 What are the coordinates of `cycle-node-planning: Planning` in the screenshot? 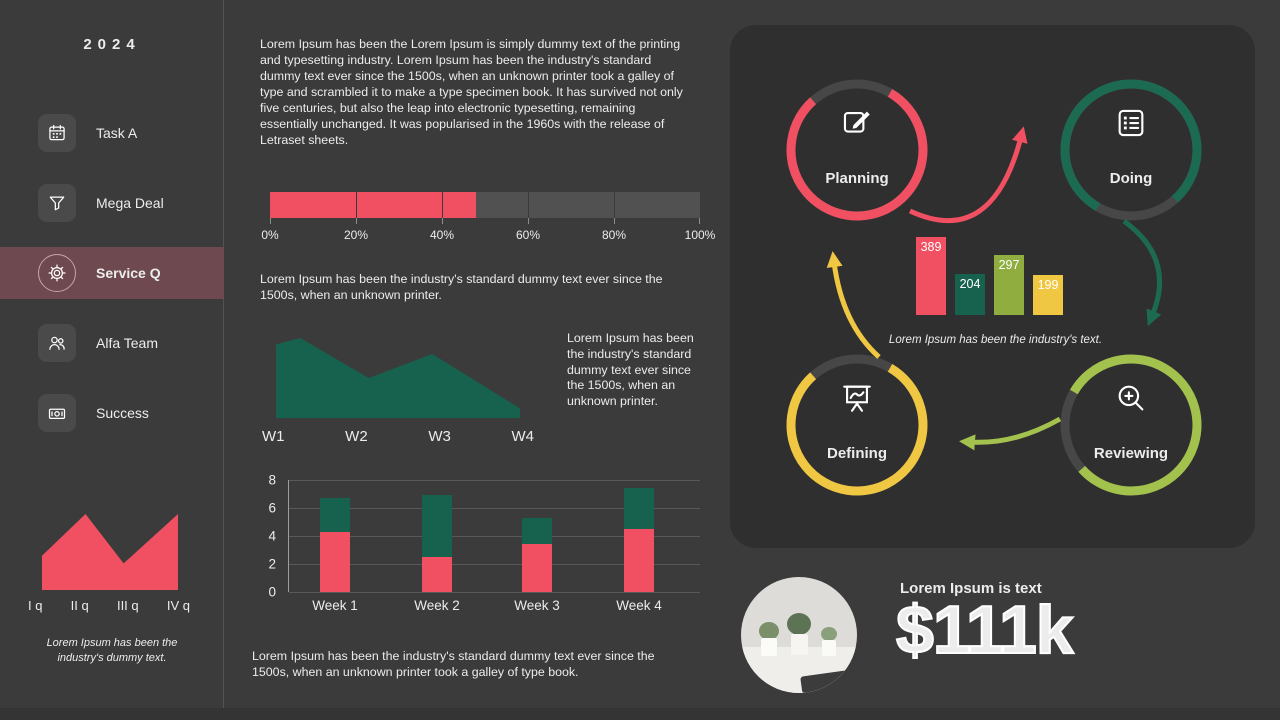 It's located at (857, 150).